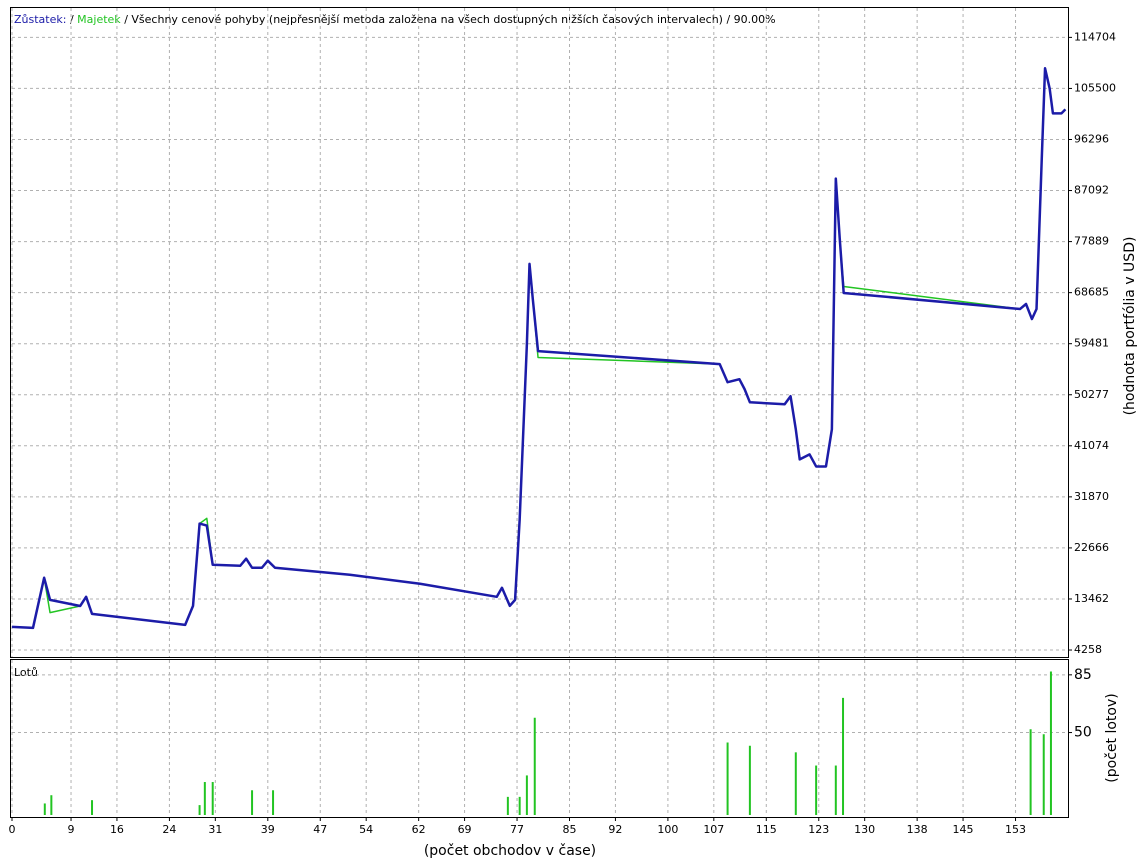 This screenshot has height=861, width=1142. I want to click on lots-label: Lotů, so click(26, 672).